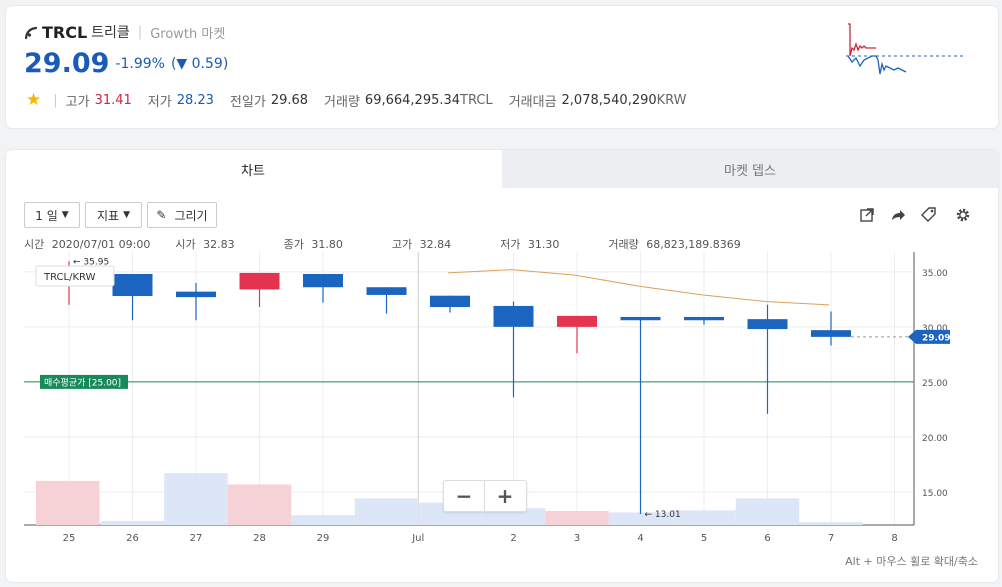  What do you see at coordinates (750, 169) in the screenshot?
I see `tab-market-depth: 마켓 뎁스` at bounding box center [750, 169].